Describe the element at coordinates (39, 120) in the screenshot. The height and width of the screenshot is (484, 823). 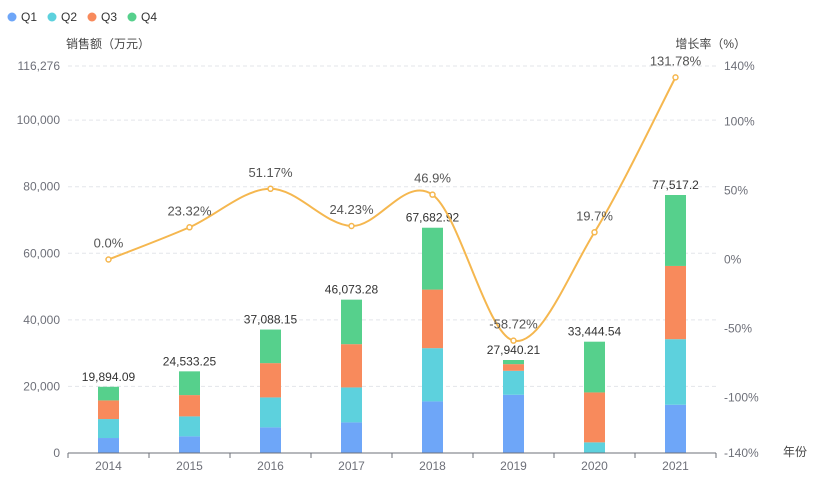
I see `y-left-tick-label: 100,000` at that location.